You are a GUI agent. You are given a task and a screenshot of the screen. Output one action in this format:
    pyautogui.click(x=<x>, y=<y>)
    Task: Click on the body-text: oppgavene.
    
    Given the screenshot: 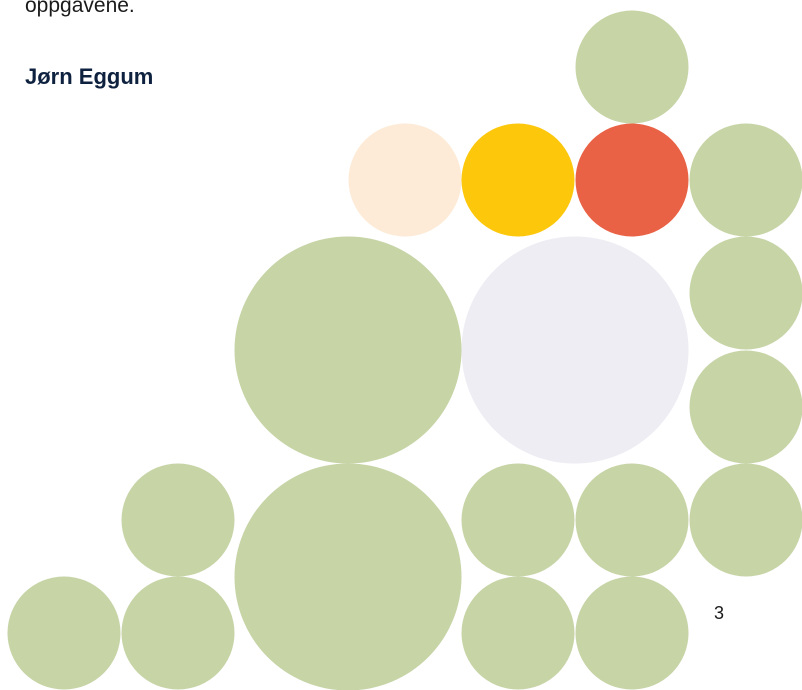 What is the action you would take?
    pyautogui.click(x=80, y=8)
    